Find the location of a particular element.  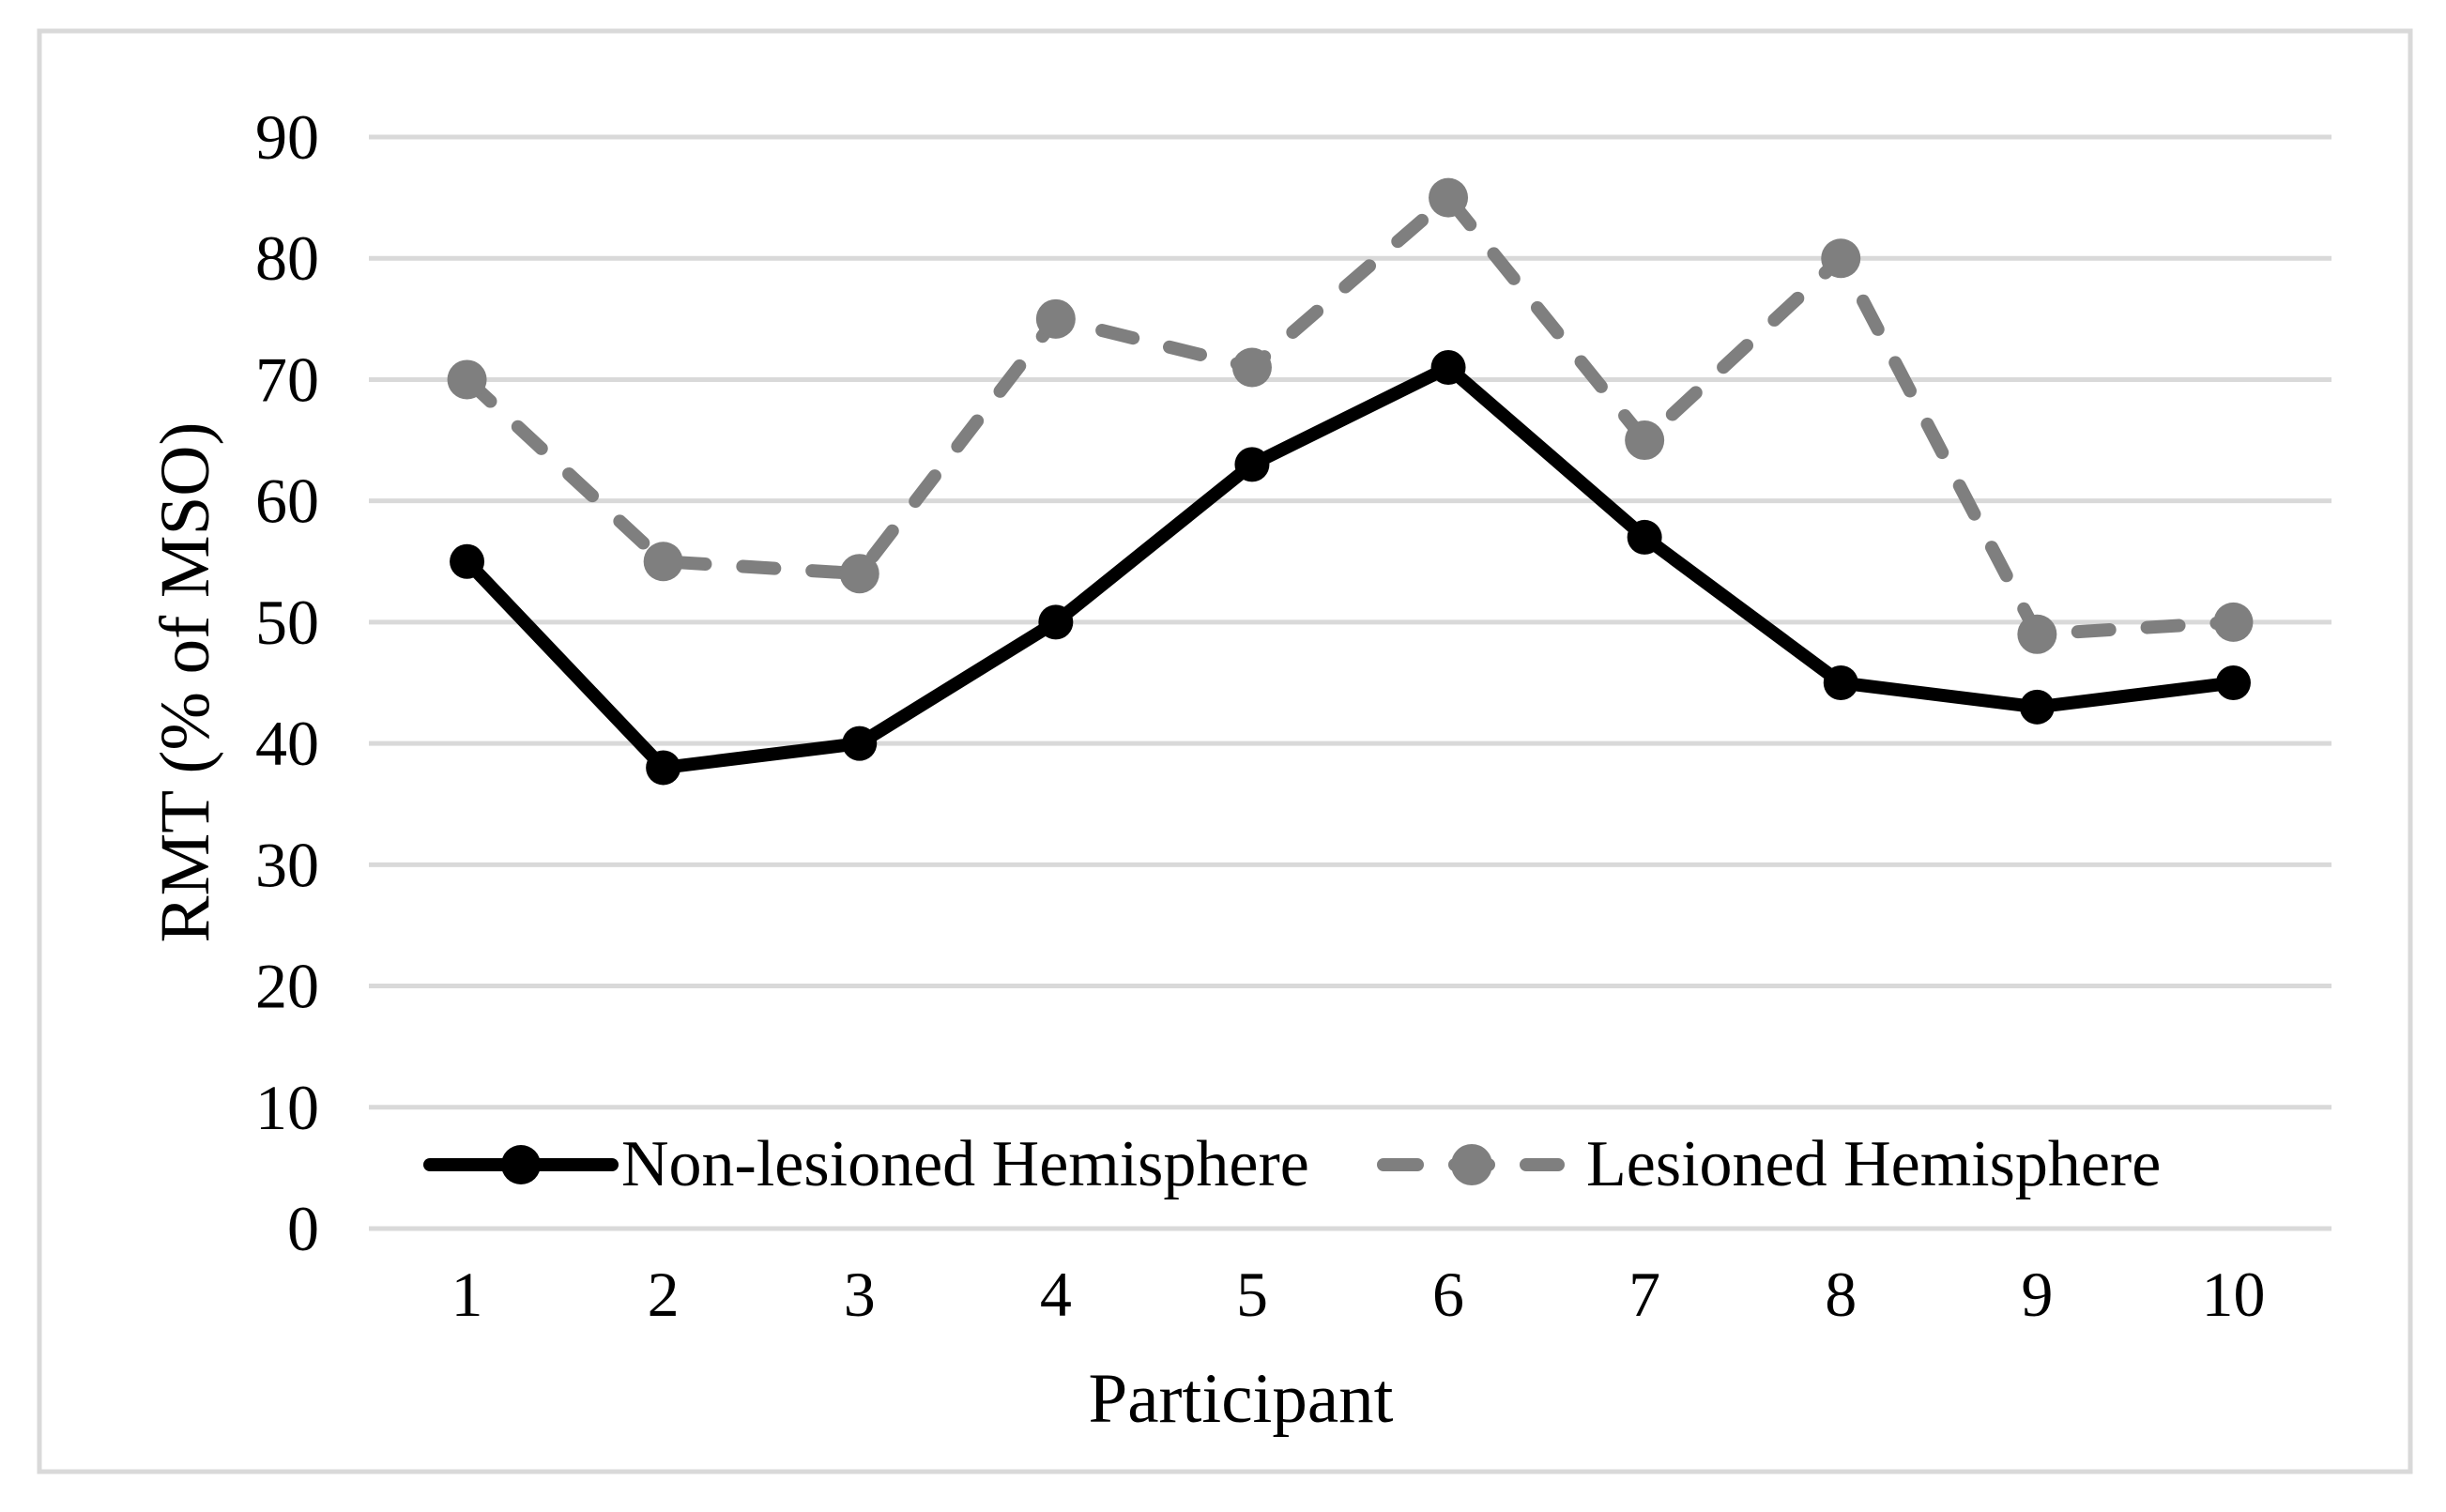

y-tick-label: 60 is located at coordinates (287, 501).